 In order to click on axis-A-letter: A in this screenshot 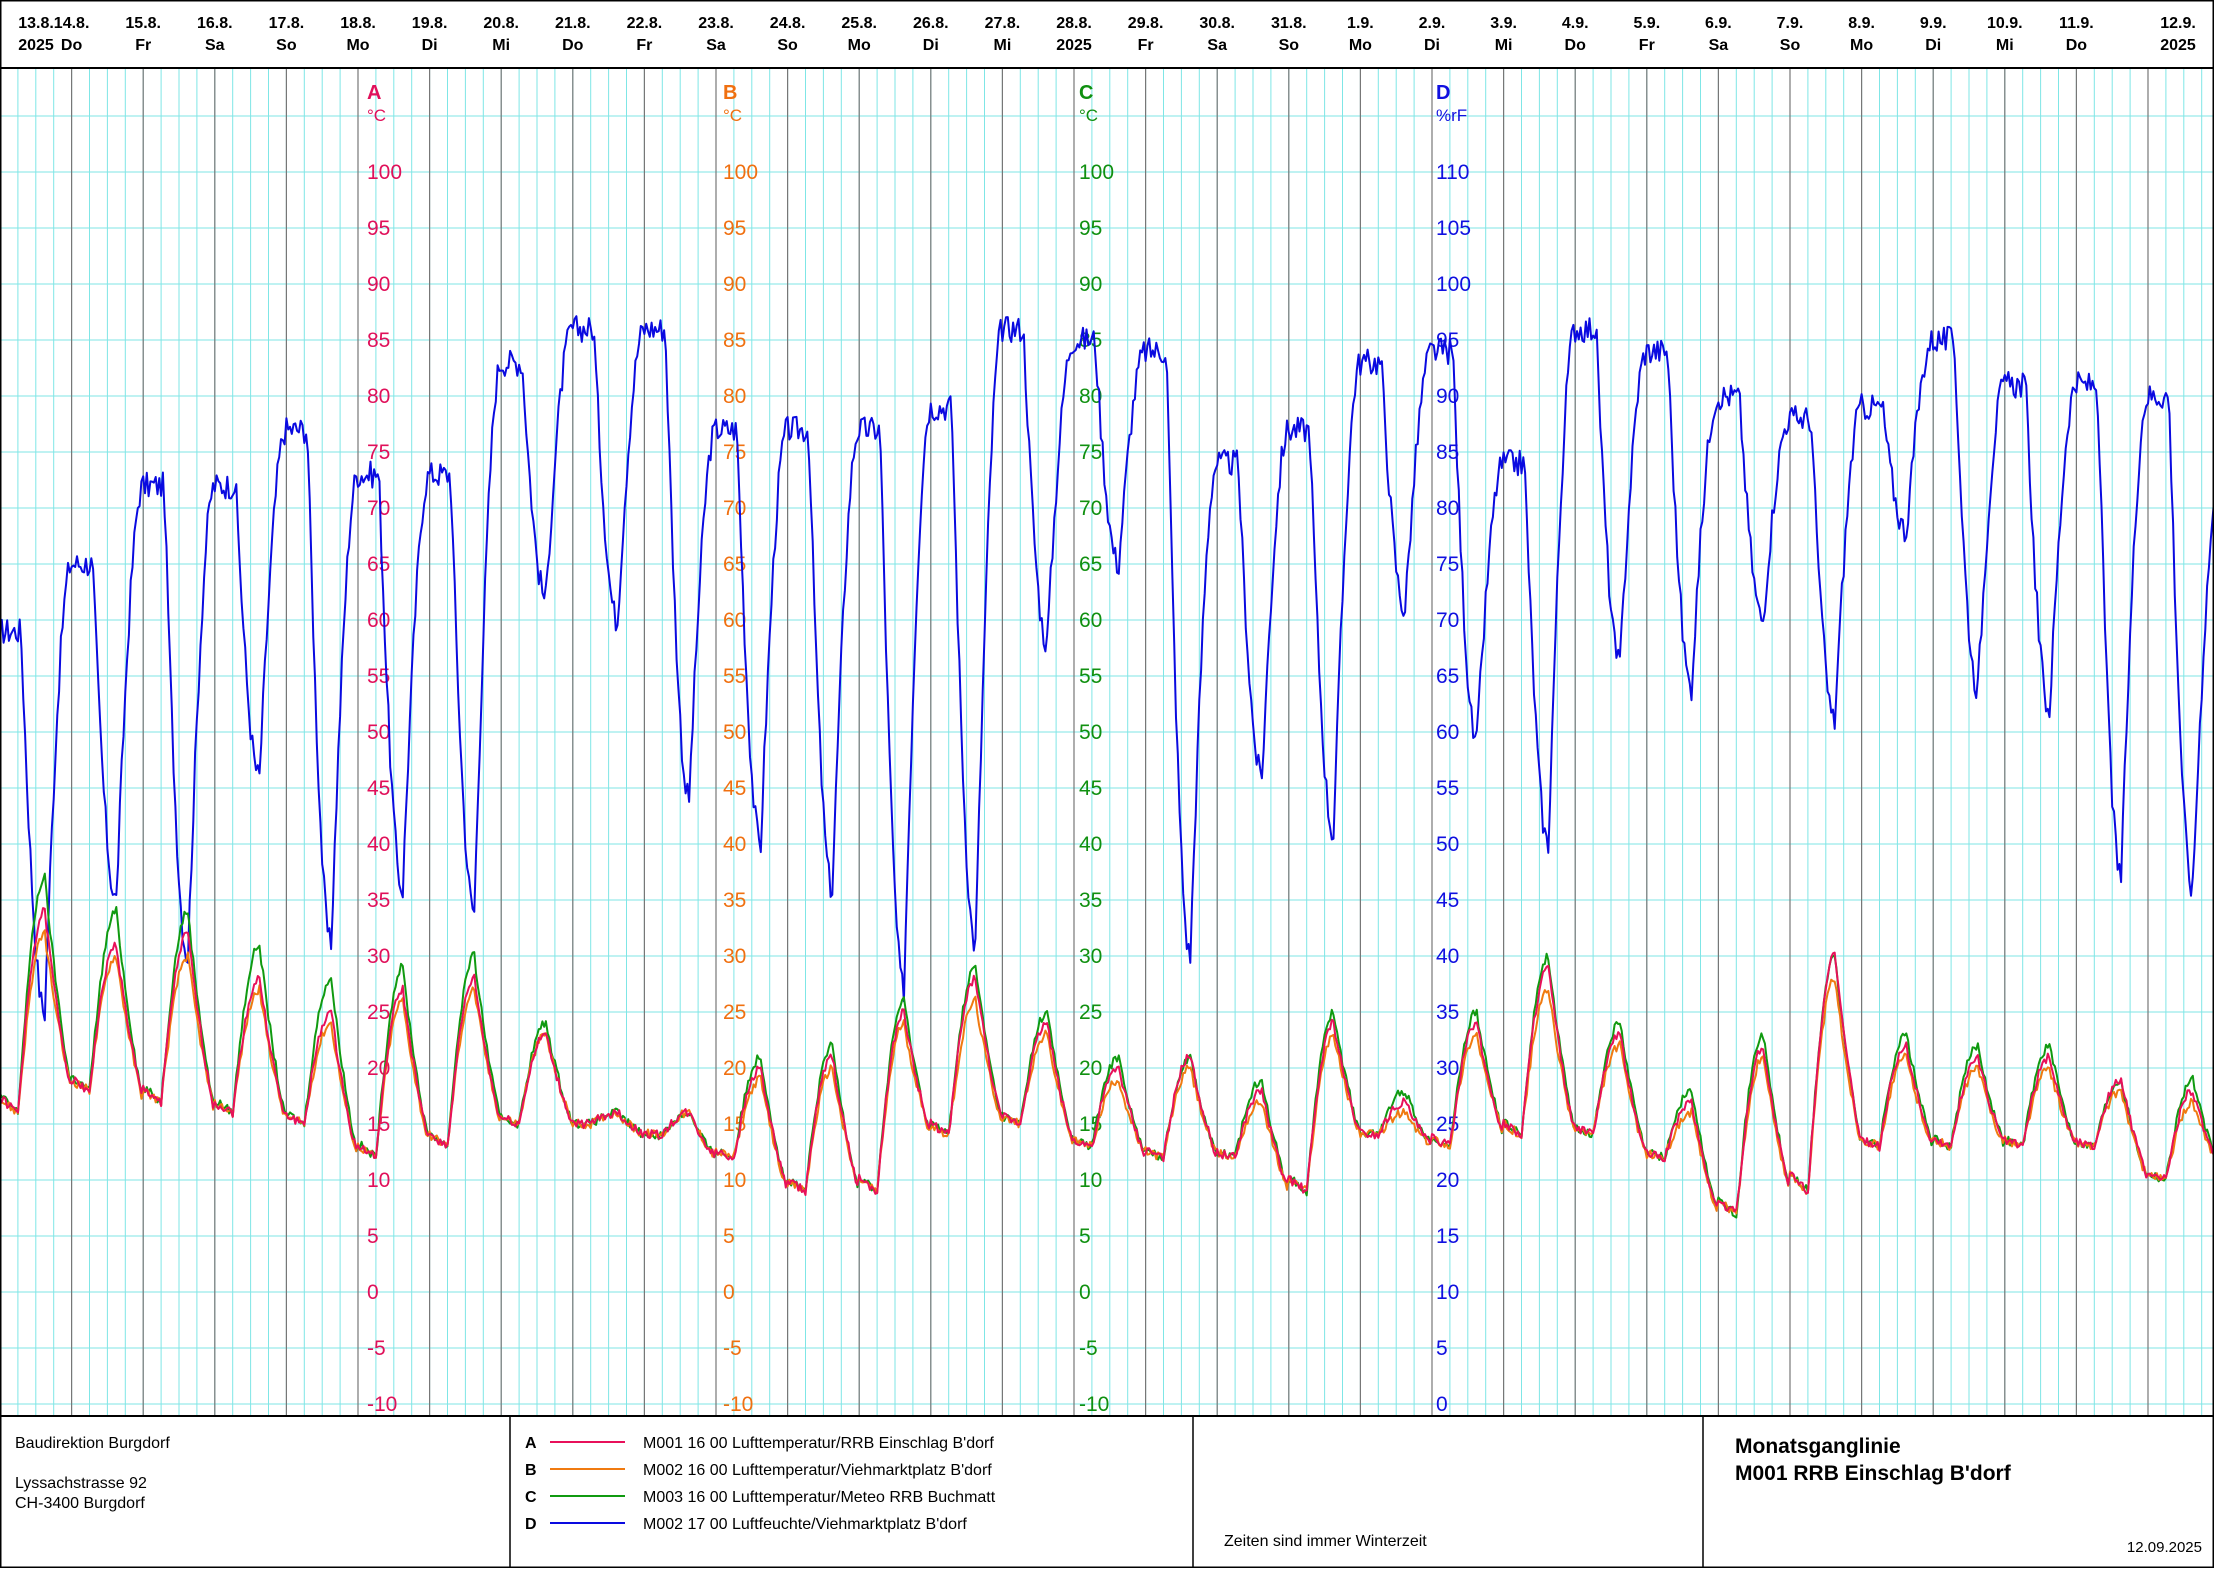, I will do `click(374, 93)`.